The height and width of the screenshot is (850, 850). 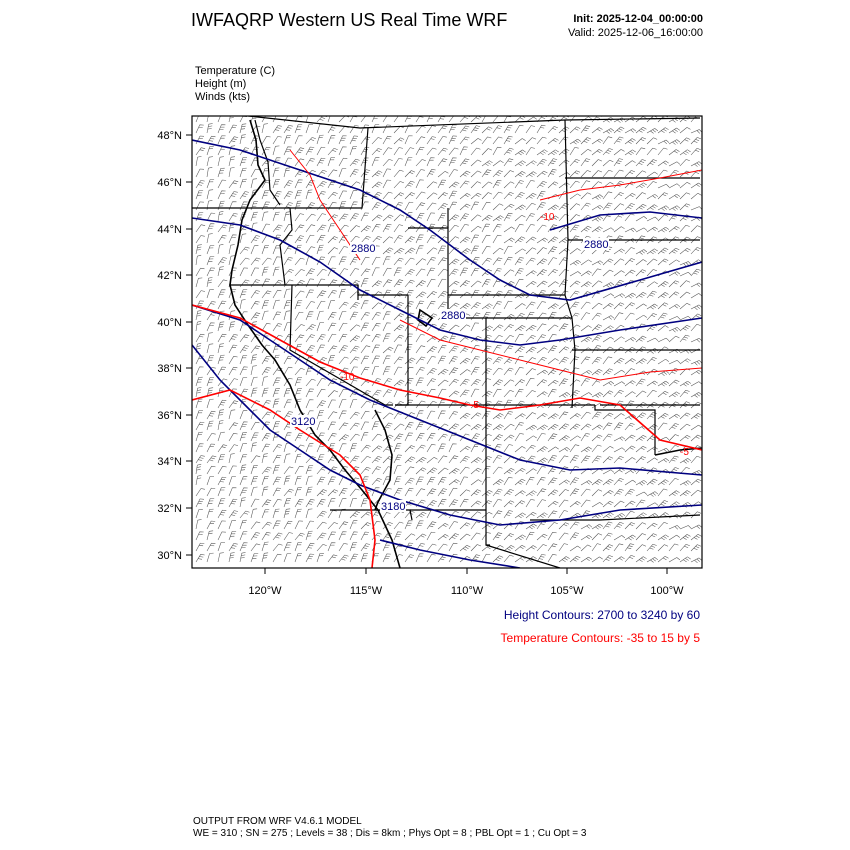 What do you see at coordinates (169, 556) in the screenshot?
I see `lat-label-30: 30°N` at bounding box center [169, 556].